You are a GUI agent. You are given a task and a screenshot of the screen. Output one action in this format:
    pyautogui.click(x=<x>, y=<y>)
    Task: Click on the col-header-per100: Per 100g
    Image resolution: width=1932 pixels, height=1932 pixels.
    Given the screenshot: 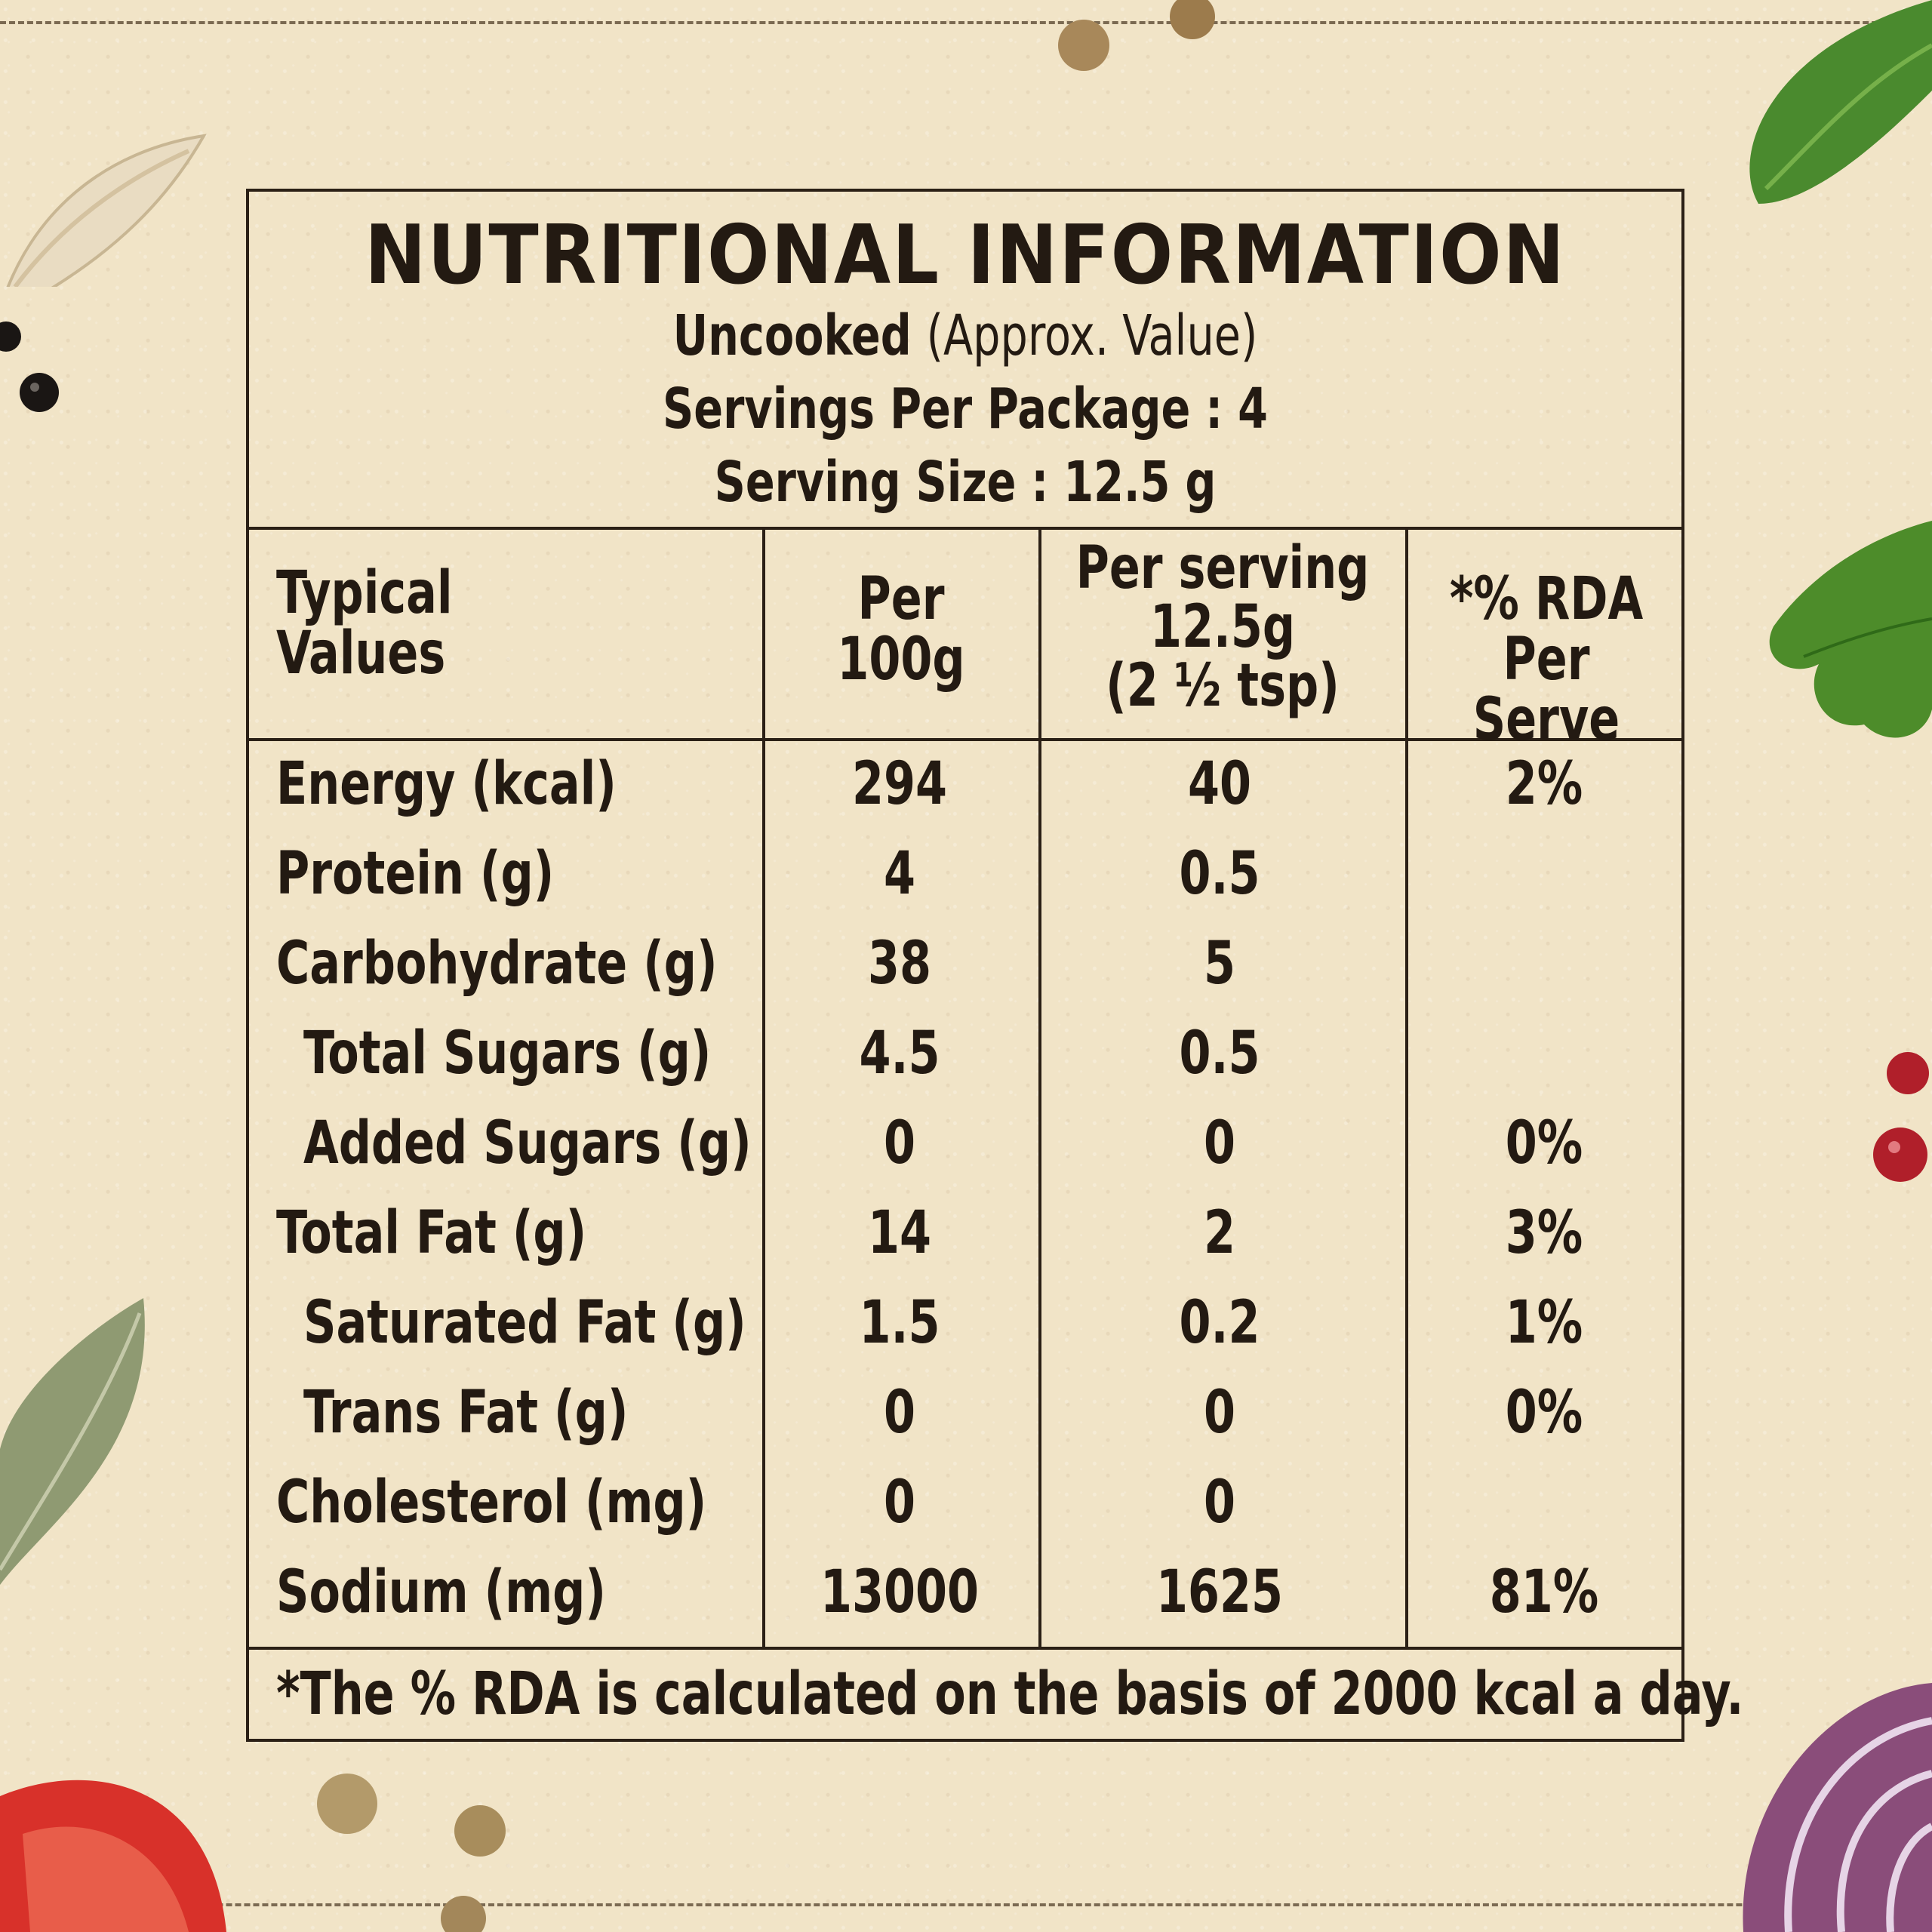 What is the action you would take?
    pyautogui.click(x=901, y=629)
    